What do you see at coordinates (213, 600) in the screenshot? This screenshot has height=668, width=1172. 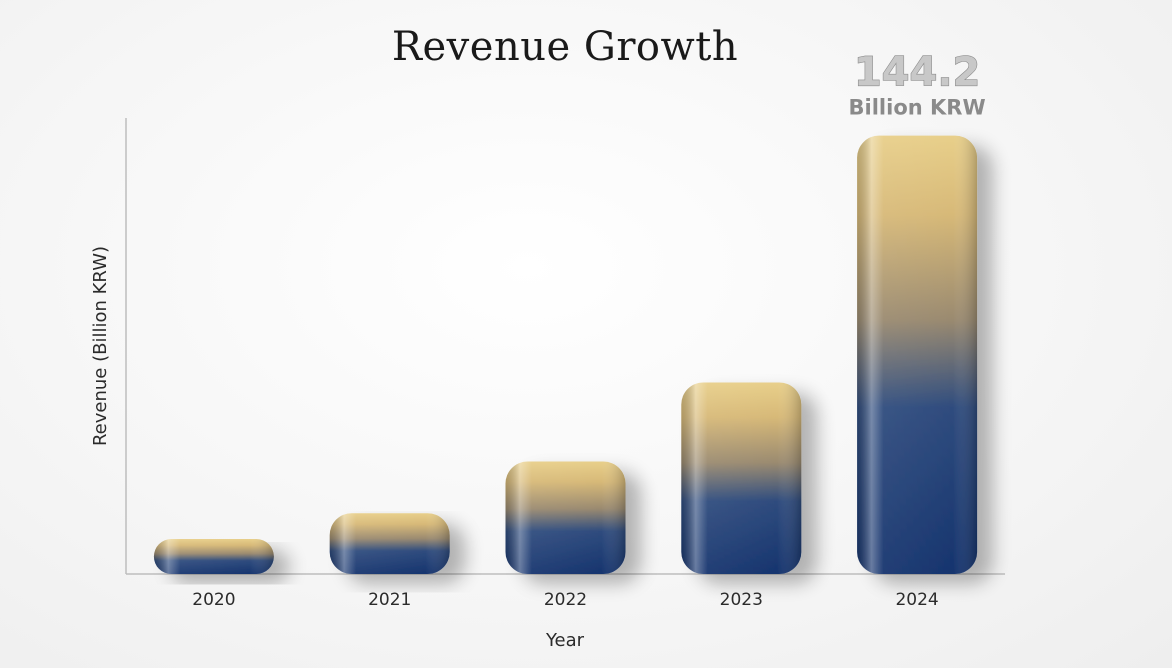 I see `x-tick-label-2020: 2020` at bounding box center [213, 600].